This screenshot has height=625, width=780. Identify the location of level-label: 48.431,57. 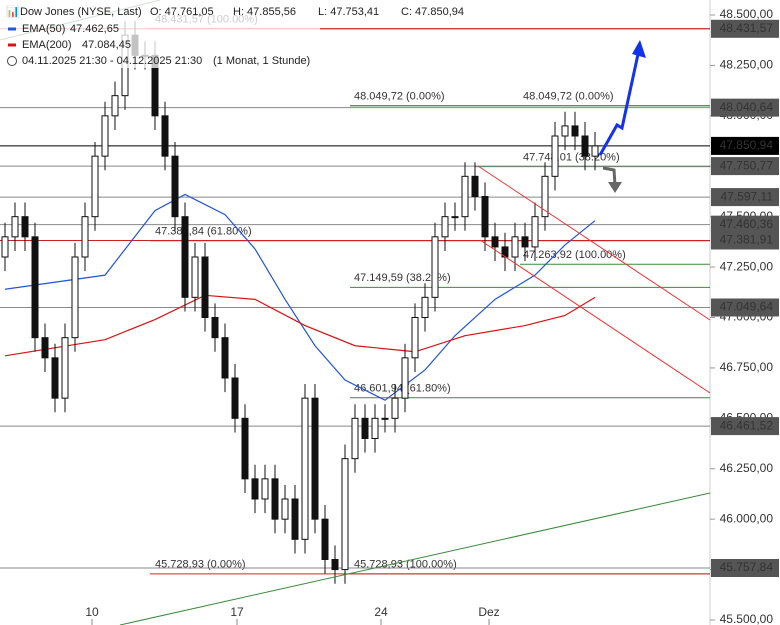
(747, 28).